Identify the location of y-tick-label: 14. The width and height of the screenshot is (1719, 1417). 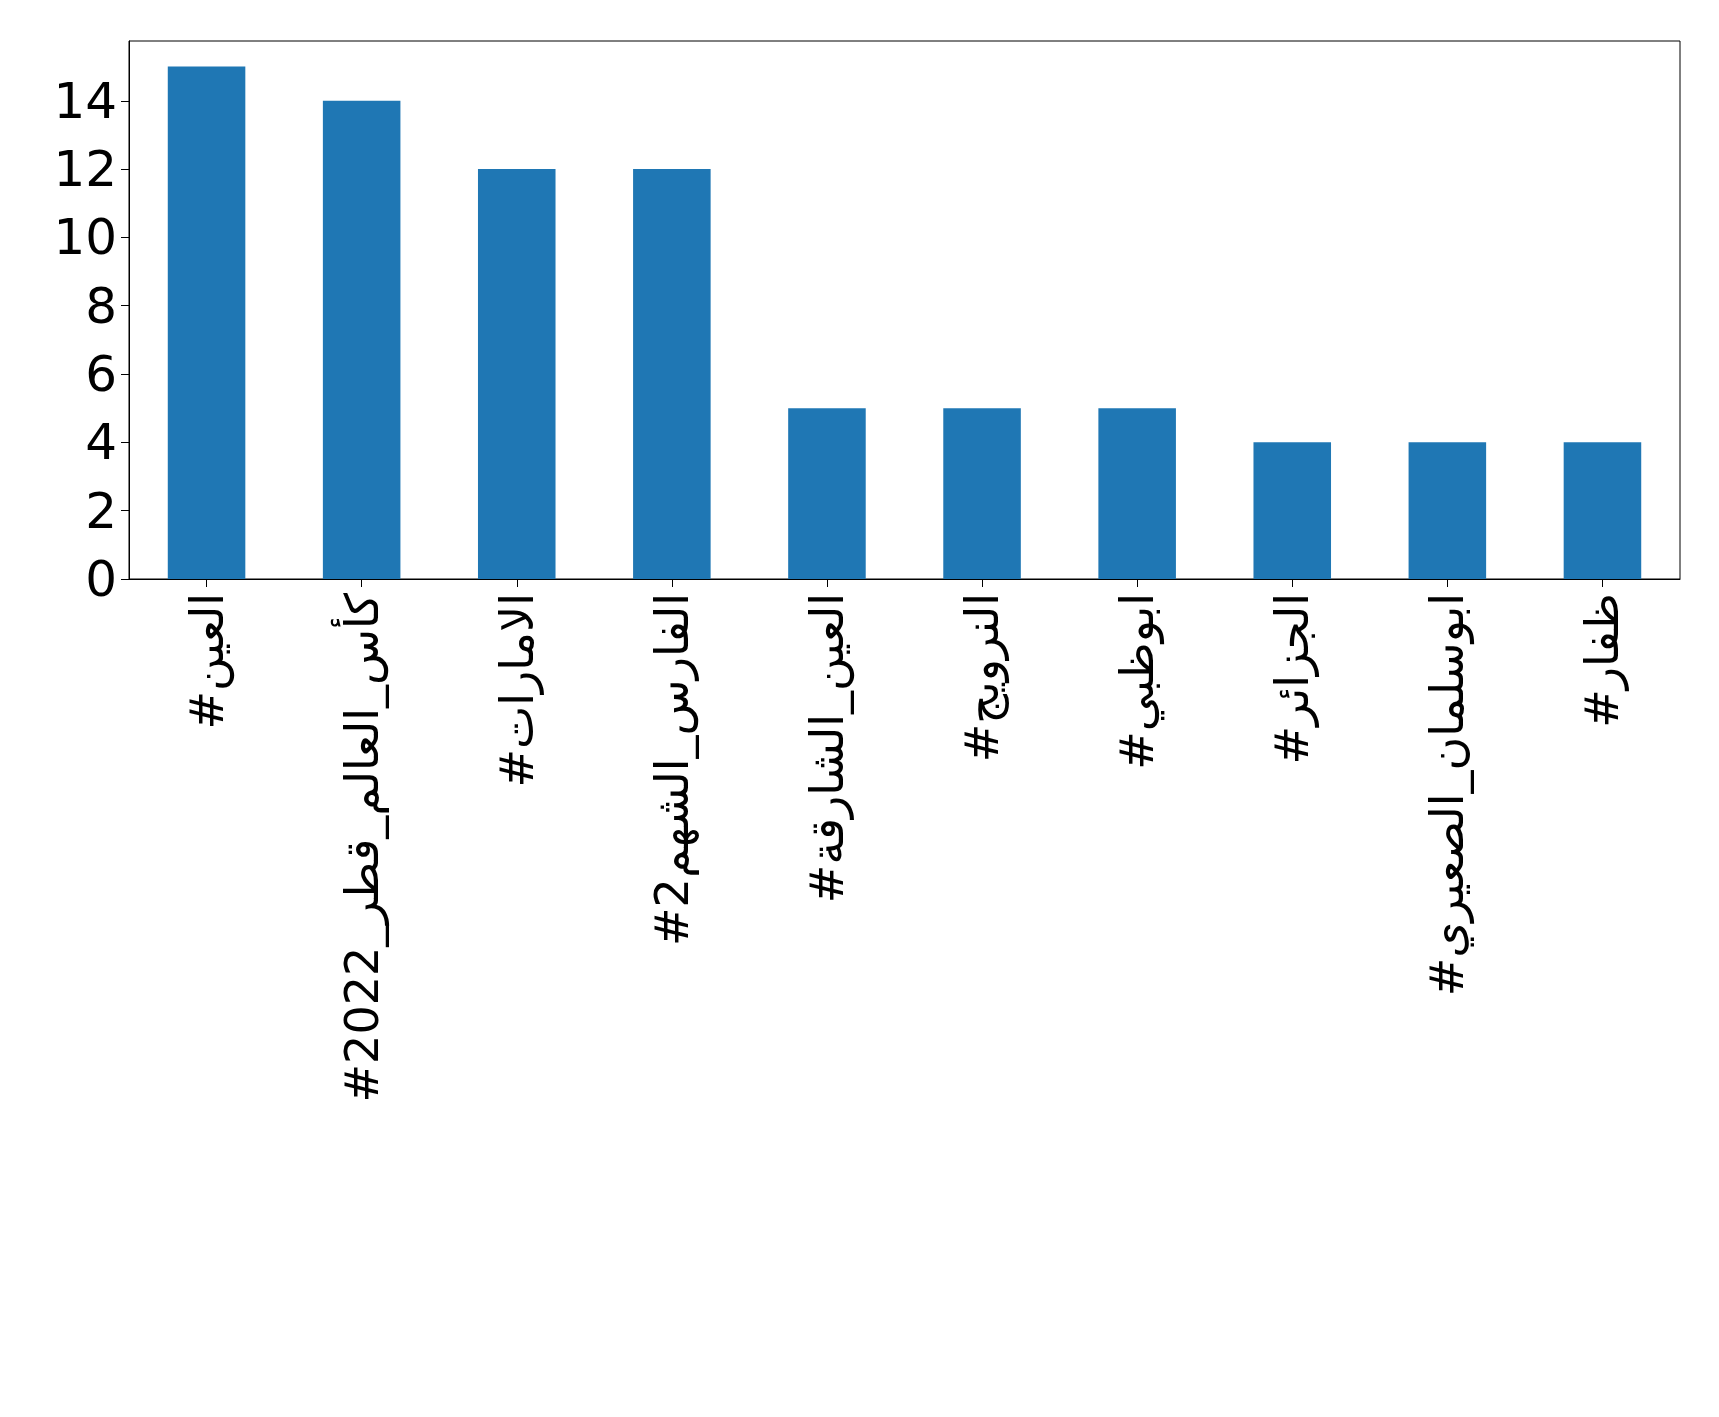
(85, 100).